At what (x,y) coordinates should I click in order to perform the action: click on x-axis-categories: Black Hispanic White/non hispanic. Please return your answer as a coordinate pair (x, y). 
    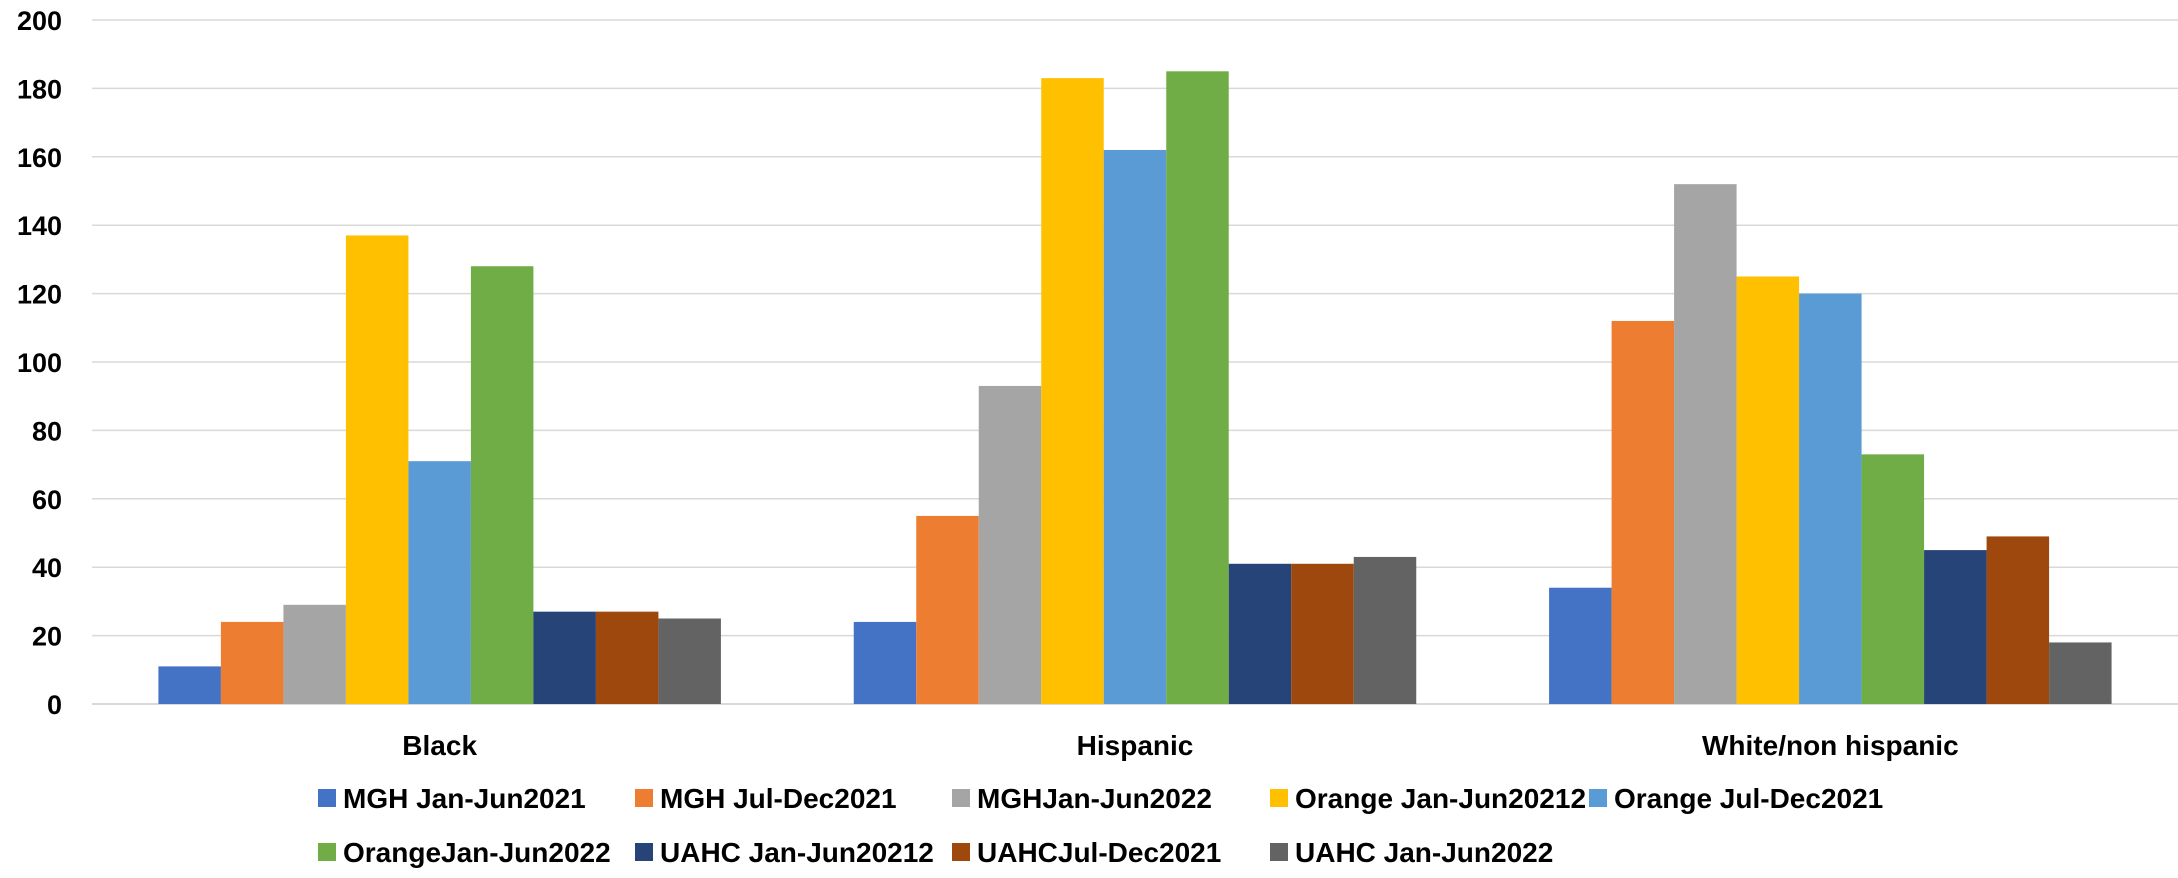
    Looking at the image, I should click on (1180, 745).